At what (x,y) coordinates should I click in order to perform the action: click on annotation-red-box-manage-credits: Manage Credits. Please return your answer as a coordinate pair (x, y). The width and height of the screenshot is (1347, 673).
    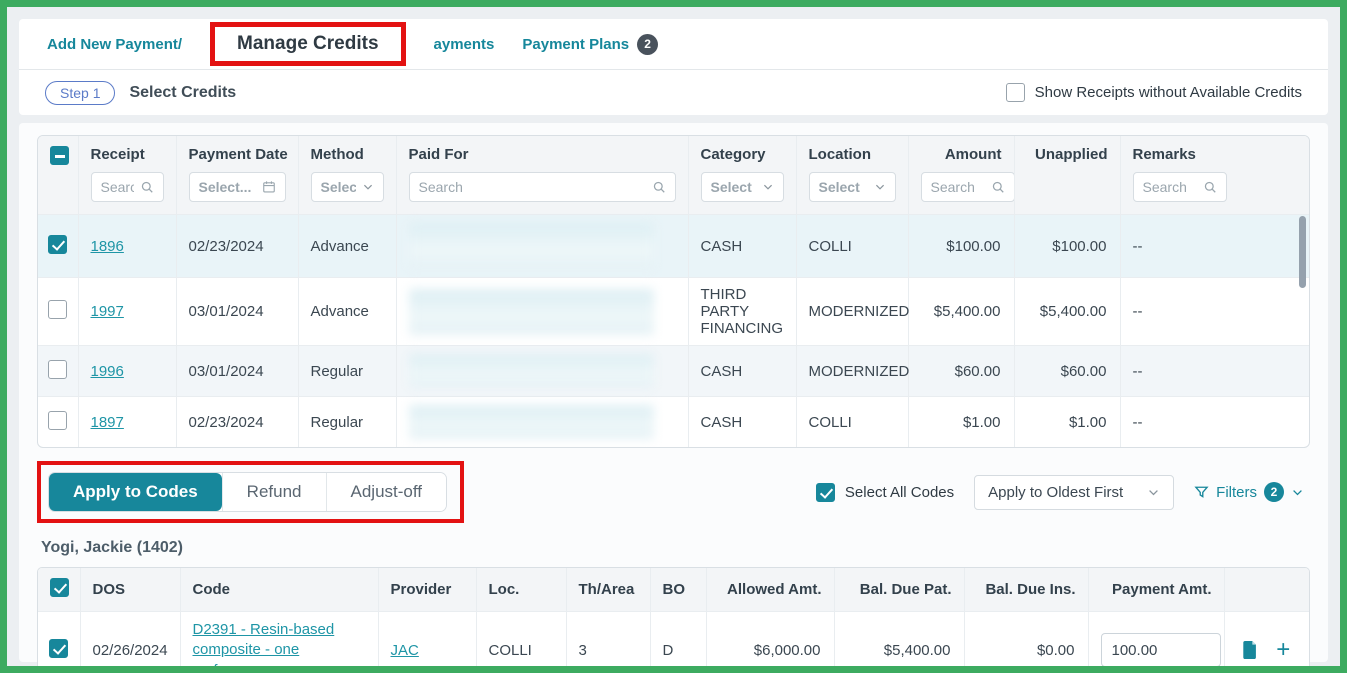
    Looking at the image, I should click on (308, 44).